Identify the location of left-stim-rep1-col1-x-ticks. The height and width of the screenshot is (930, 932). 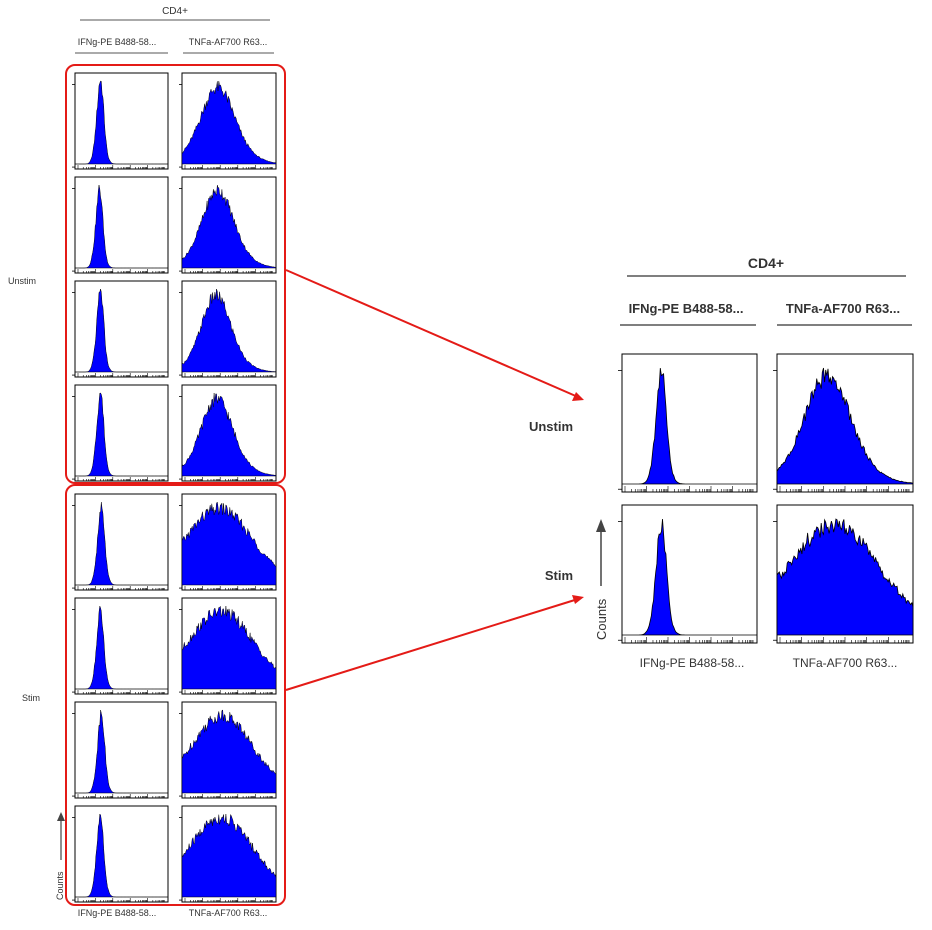
(121, 588).